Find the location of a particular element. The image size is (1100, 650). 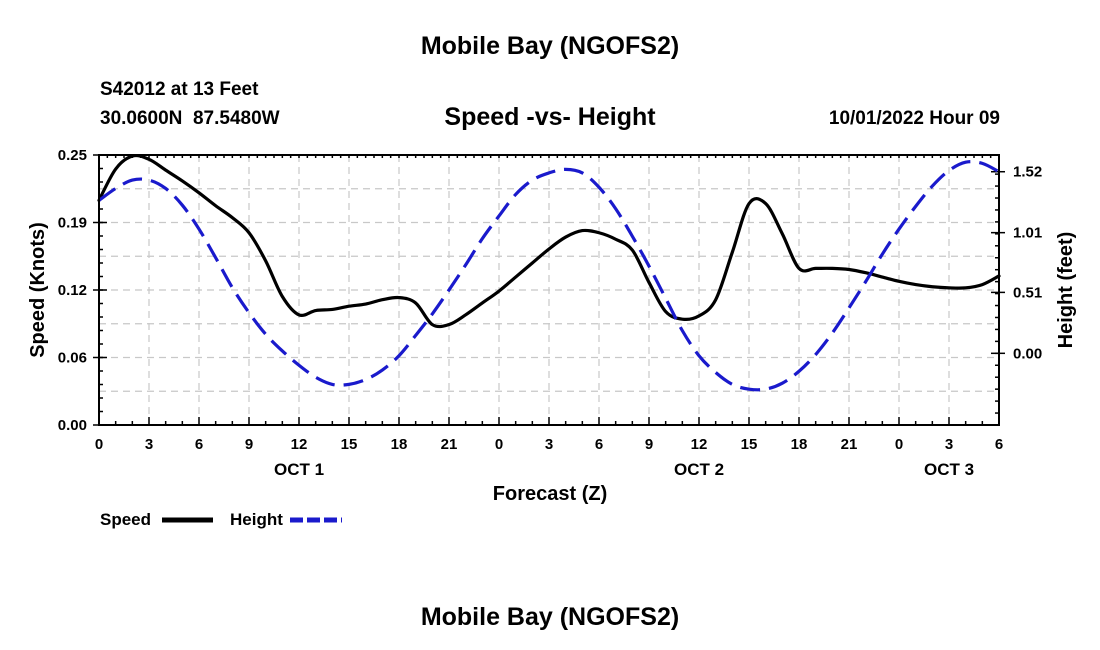

date-label: OCT 2 is located at coordinates (699, 469).